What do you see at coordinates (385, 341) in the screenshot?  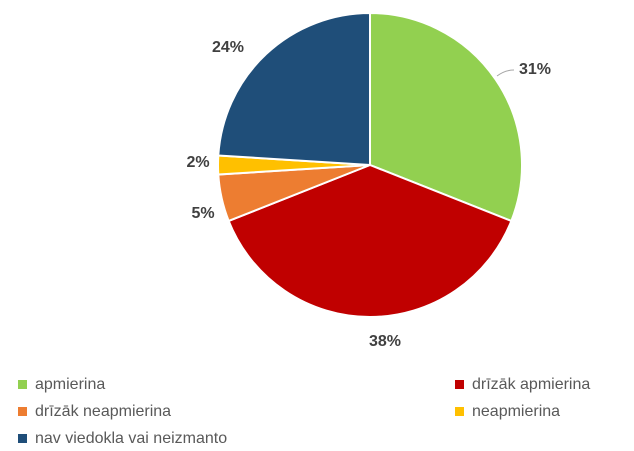 I see `data-label: 38%` at bounding box center [385, 341].